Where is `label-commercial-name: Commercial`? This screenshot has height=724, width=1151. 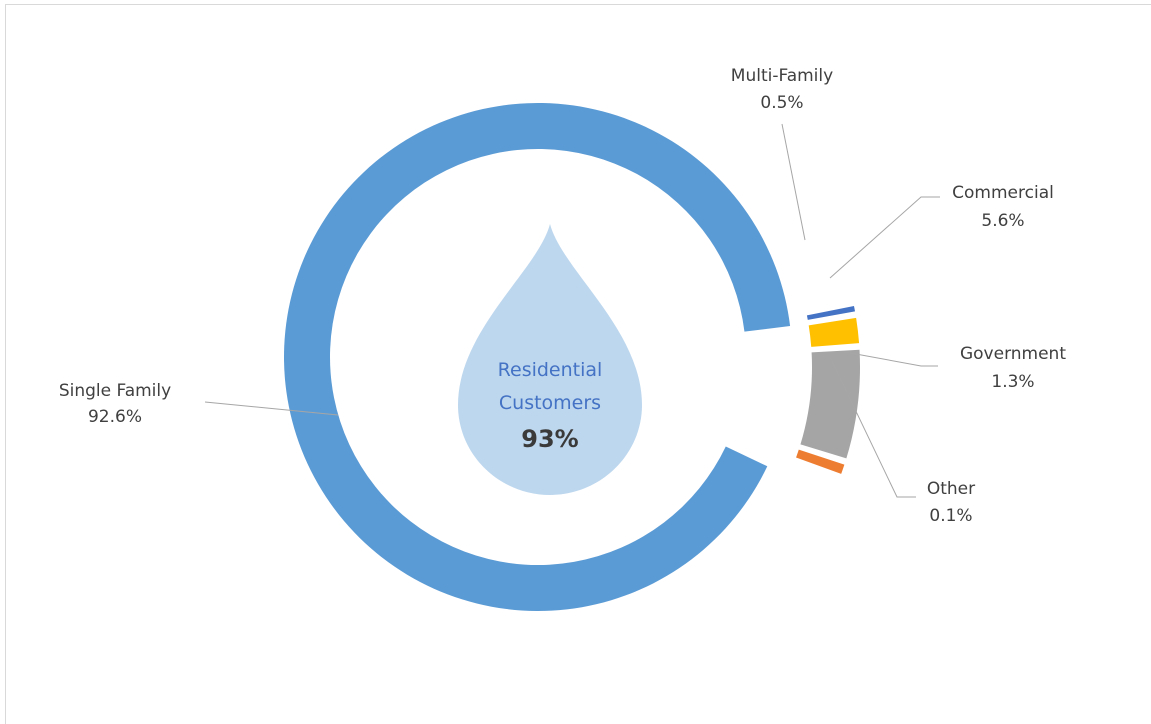 label-commercial-name: Commercial is located at coordinates (1003, 193).